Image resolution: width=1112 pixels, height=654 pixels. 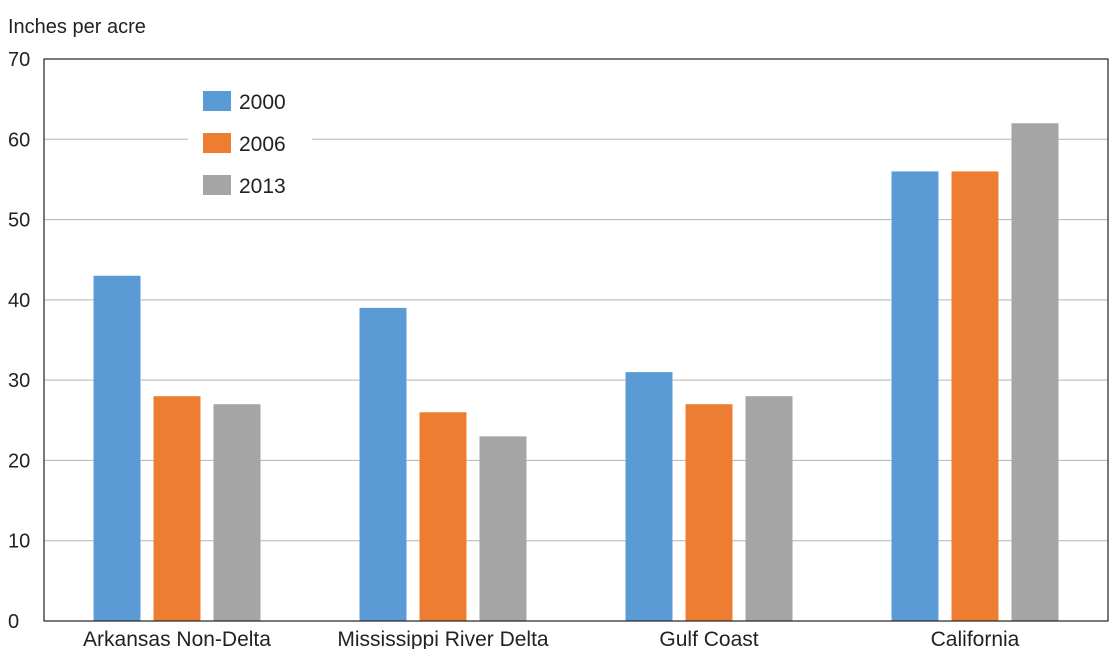 What do you see at coordinates (19, 381) in the screenshot?
I see `y-tick-label: 30` at bounding box center [19, 381].